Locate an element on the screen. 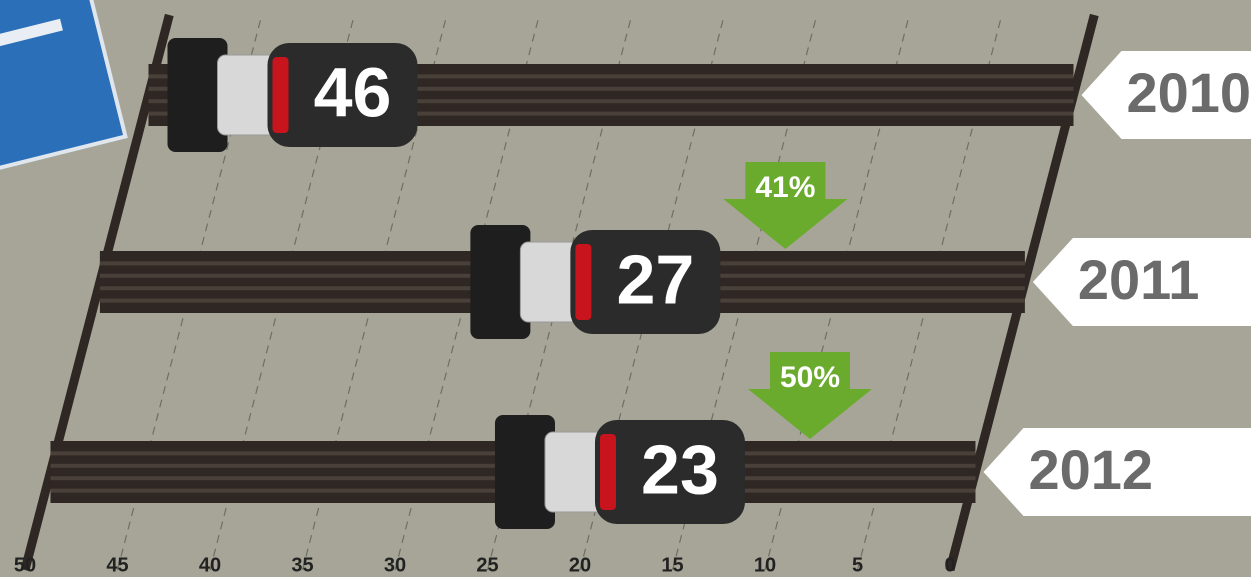 The height and width of the screenshot is (577, 1251). category-label: 2010 is located at coordinates (1189, 92).